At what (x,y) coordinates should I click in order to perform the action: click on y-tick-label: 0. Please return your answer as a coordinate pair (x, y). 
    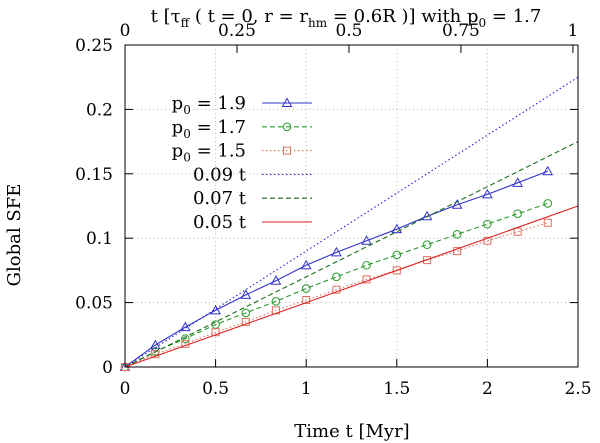
    Looking at the image, I should click on (107, 368).